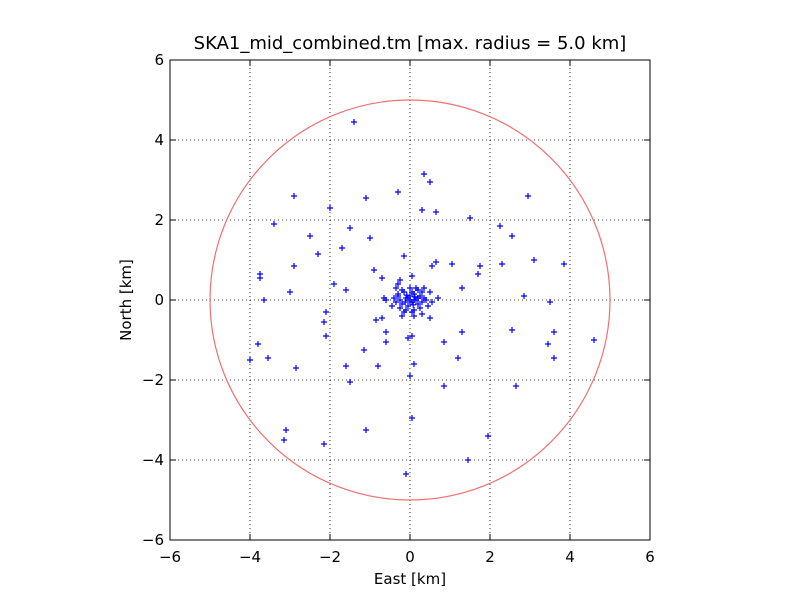 The width and height of the screenshot is (800, 600). Describe the element at coordinates (153, 380) in the screenshot. I see `y-tick-label: −2` at that location.